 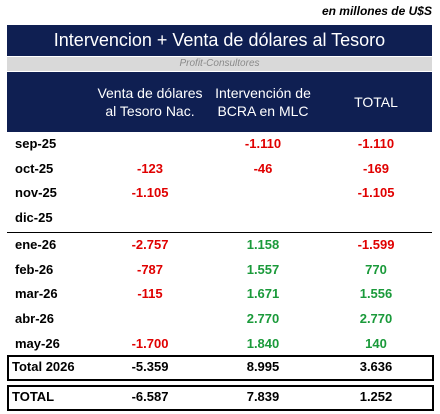 What do you see at coordinates (34, 168) in the screenshot?
I see `row-label: oct-25` at bounding box center [34, 168].